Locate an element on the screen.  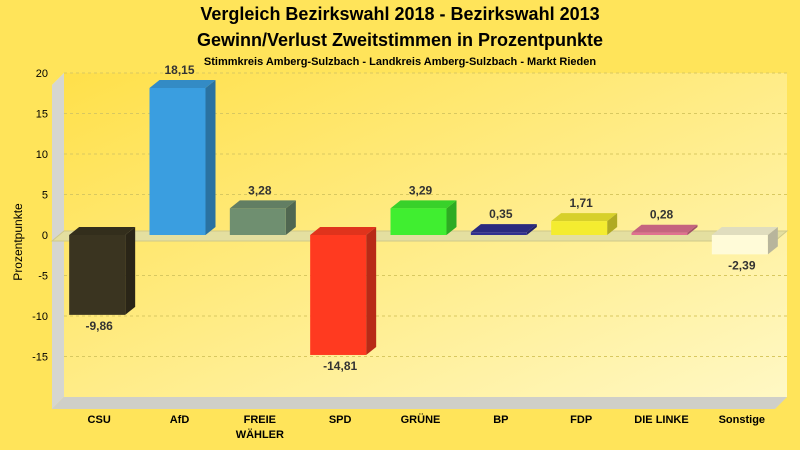
data-label: 0,35 is located at coordinates (501, 214).